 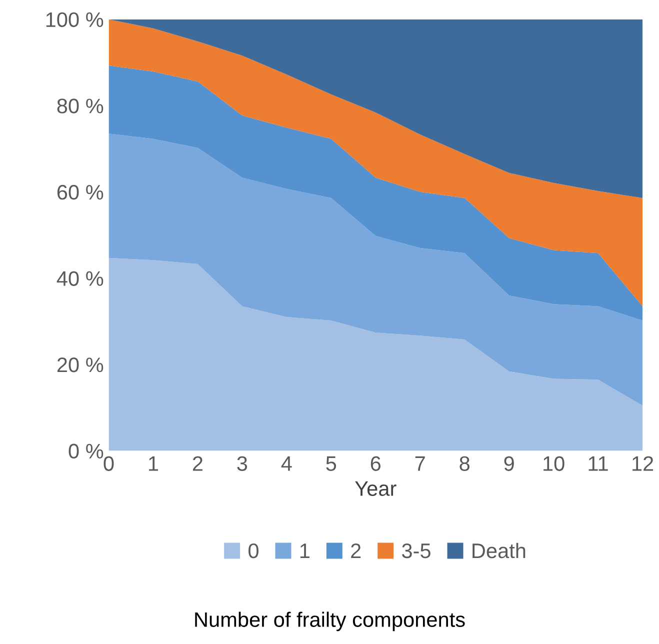 I want to click on legend-title: Number of frailty components, so click(x=330, y=622).